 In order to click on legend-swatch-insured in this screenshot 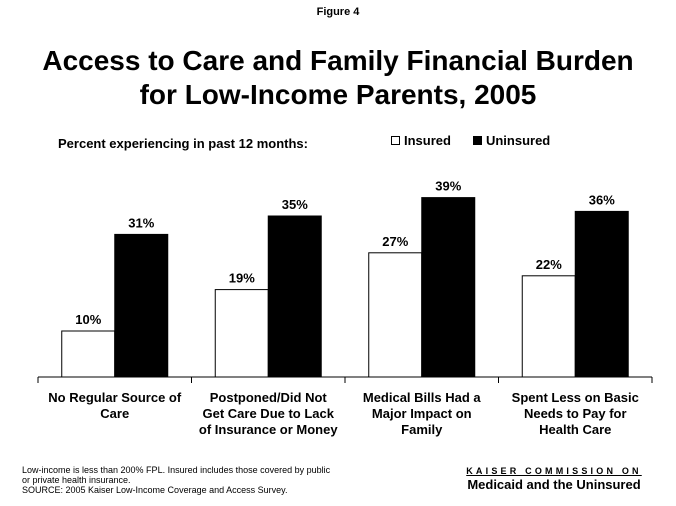, I will do `click(395, 140)`.